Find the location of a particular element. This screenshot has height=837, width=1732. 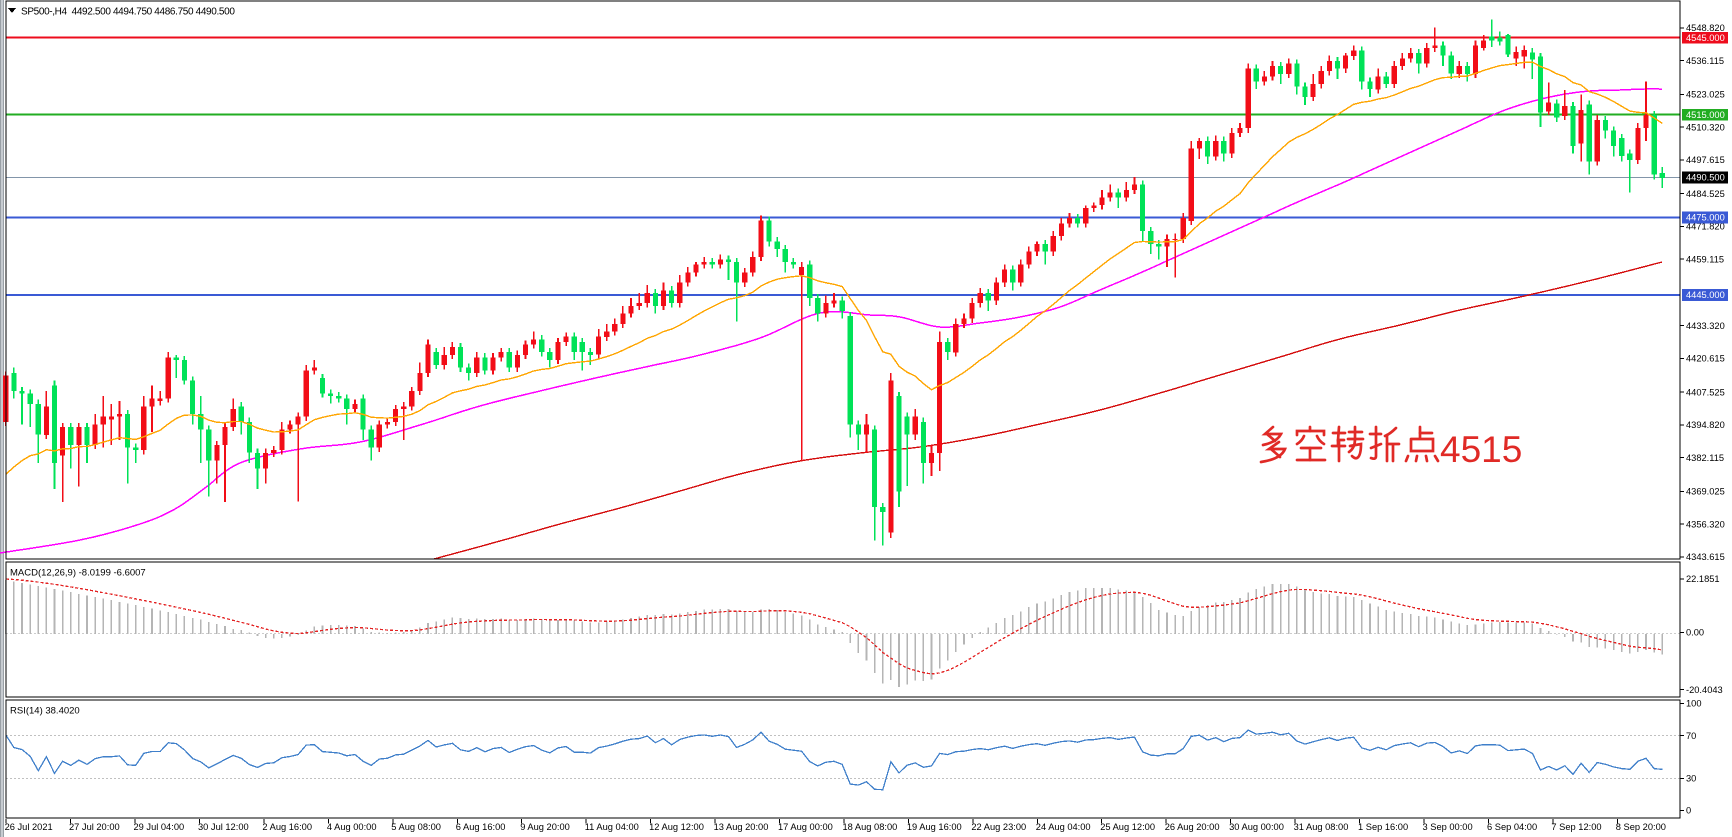

svg-text: -20.4043 is located at coordinates (1704, 690).